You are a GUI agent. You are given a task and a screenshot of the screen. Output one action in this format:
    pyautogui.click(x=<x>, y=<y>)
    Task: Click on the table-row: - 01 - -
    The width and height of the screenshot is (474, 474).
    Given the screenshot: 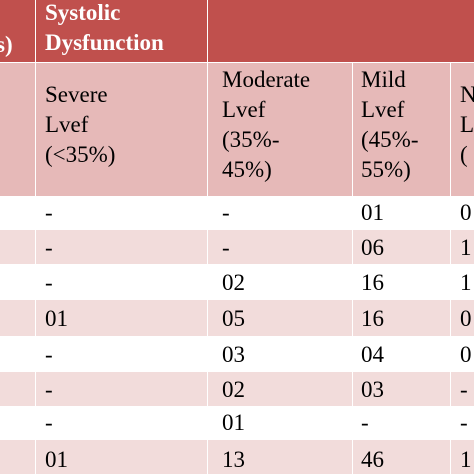 What is the action you would take?
    pyautogui.click(x=237, y=423)
    